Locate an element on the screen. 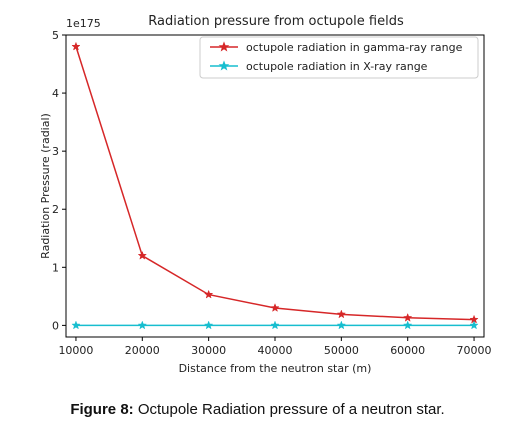 This screenshot has height=433, width=515. legend-box is located at coordinates (339, 57).